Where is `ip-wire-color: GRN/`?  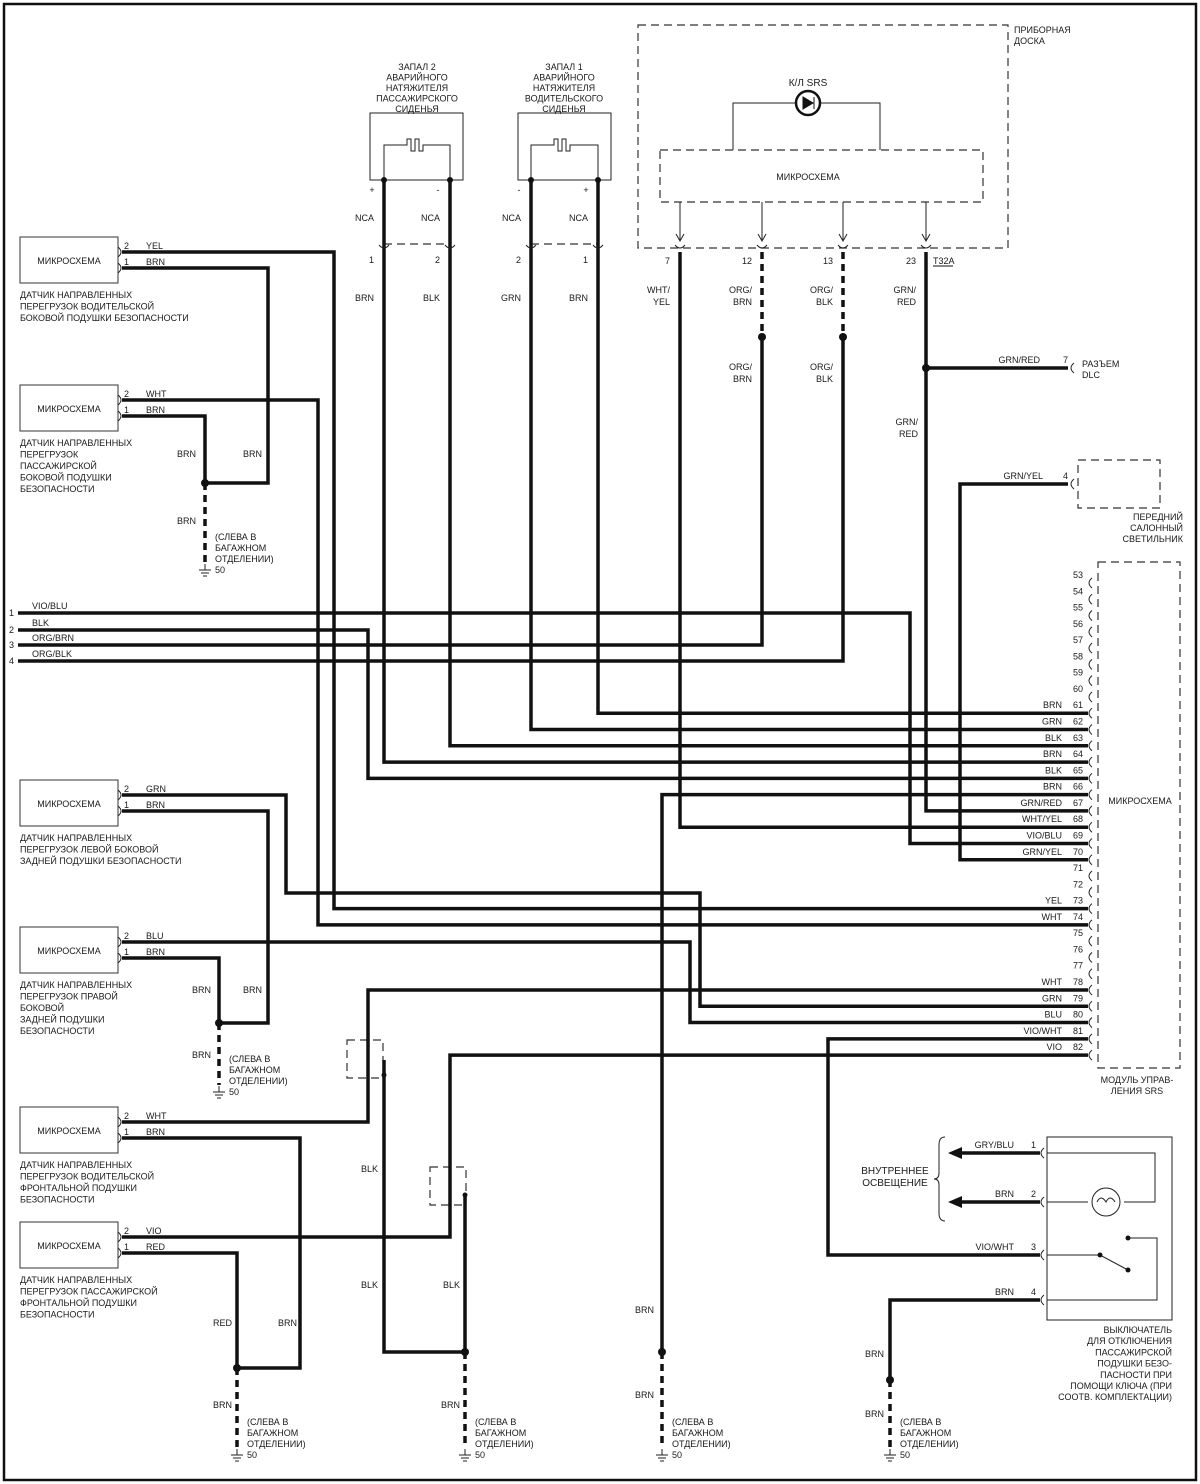
ip-wire-color: GRN/ is located at coordinates (907, 422).